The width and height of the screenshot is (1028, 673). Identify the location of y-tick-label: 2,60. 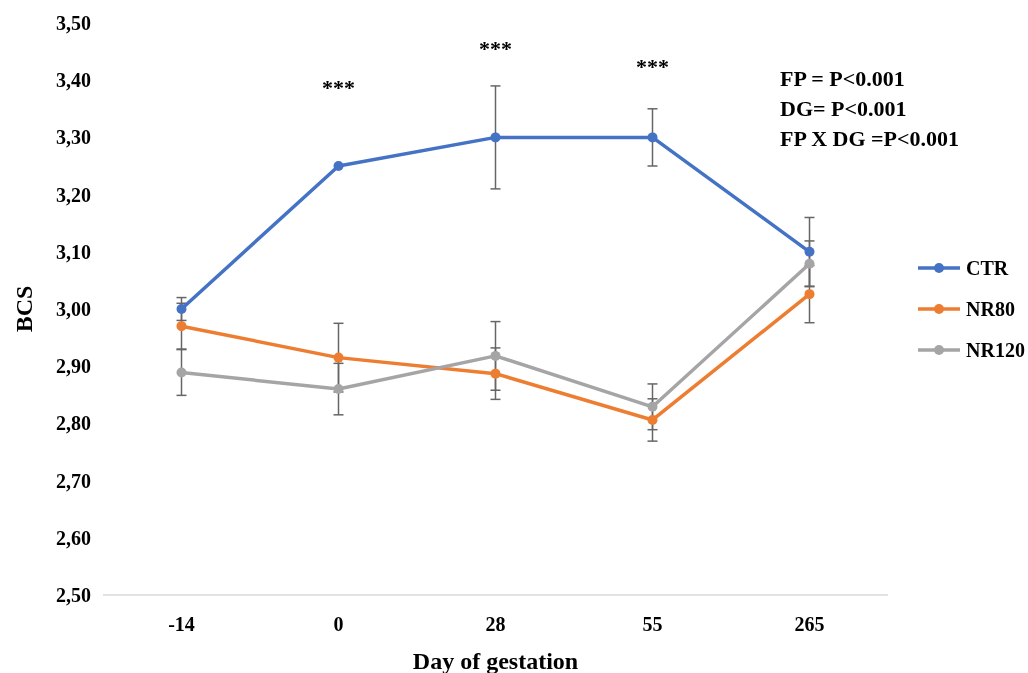
(73, 537).